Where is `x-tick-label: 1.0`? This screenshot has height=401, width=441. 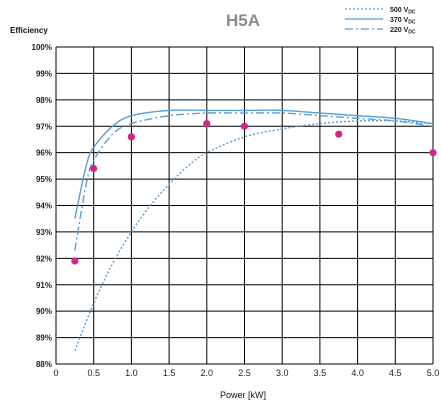
x-tick-label: 1.0 is located at coordinates (131, 373).